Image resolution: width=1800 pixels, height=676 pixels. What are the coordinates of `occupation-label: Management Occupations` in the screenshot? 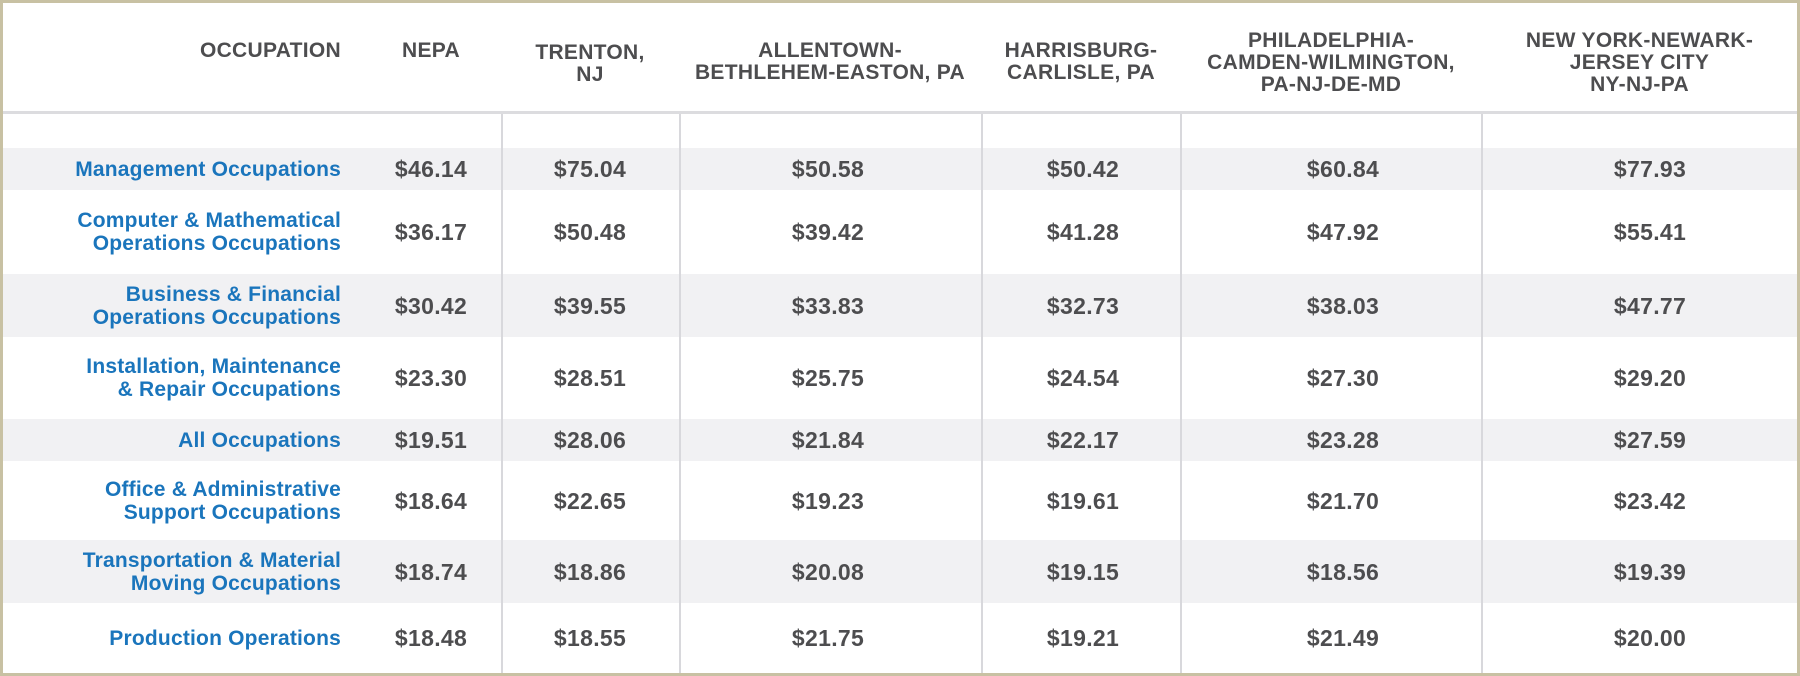 It's located at (208, 169).